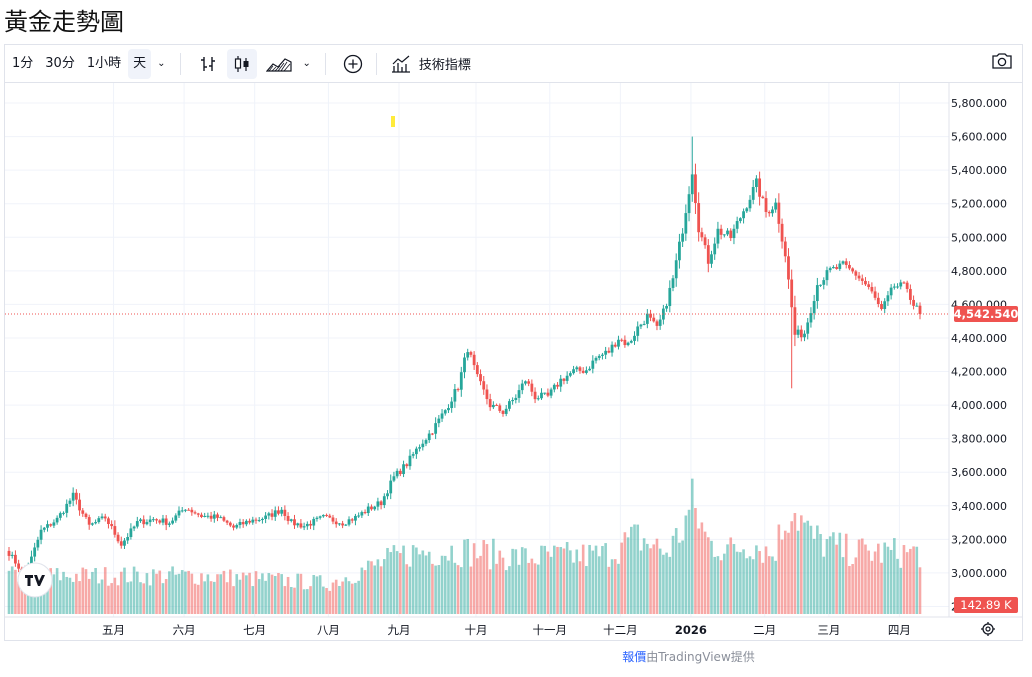 This screenshot has width=1032, height=677. Describe the element at coordinates (634, 657) in the screenshot. I see `quotes-link: 報價` at that location.